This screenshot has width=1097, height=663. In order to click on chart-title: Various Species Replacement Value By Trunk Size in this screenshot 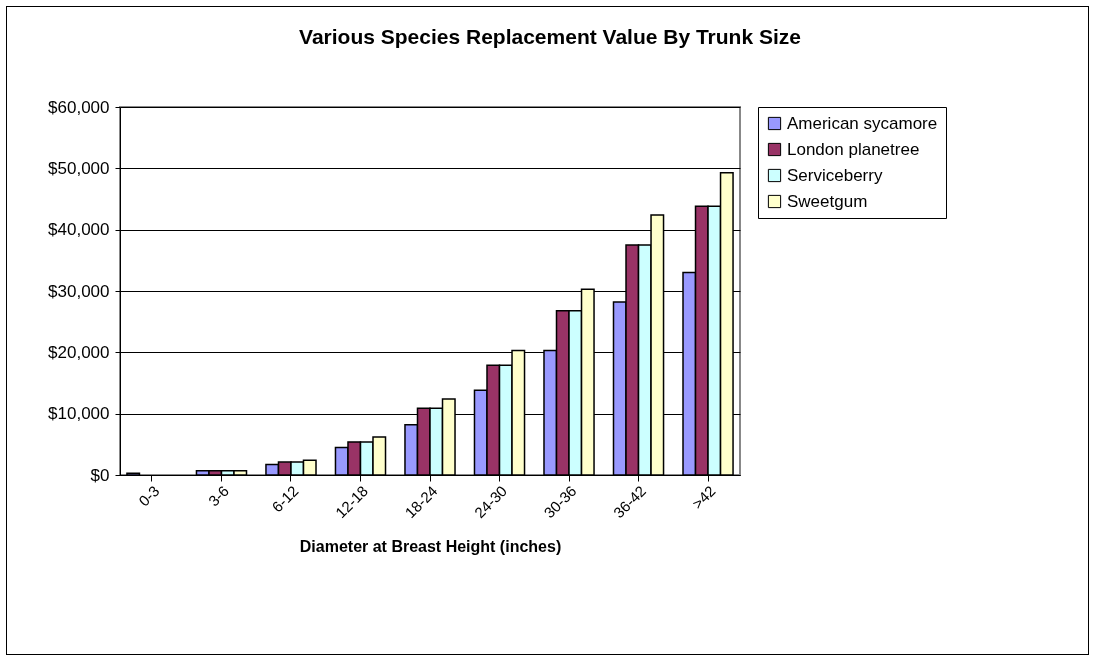, I will do `click(550, 36)`.